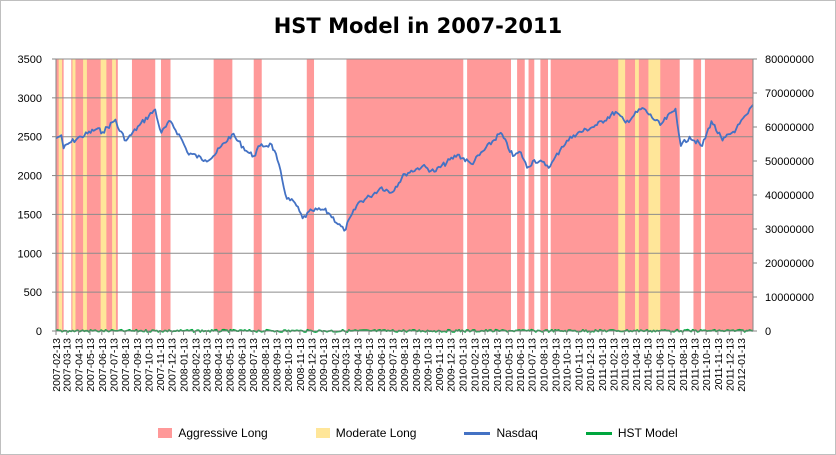 This screenshot has width=836, height=455. What do you see at coordinates (789, 60) in the screenshot?
I see `y2-tick-label-8: 80000000` at bounding box center [789, 60].